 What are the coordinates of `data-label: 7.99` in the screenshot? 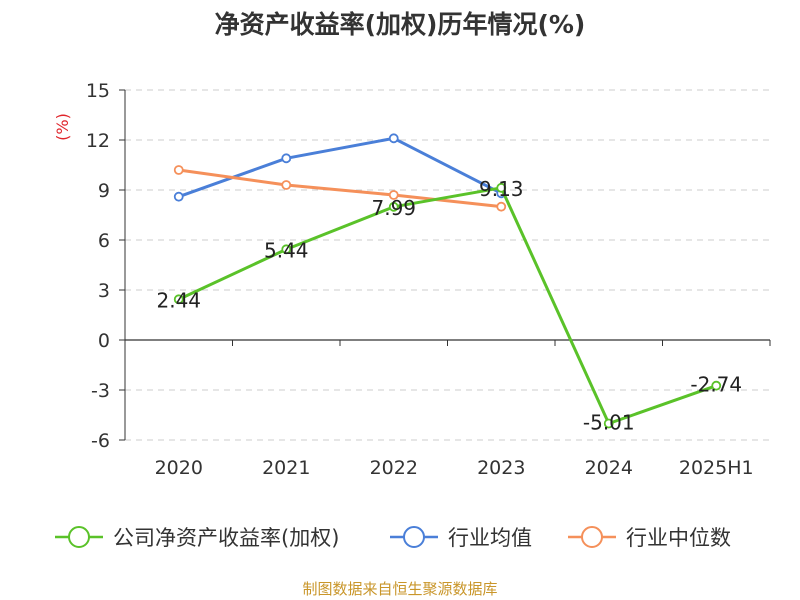 It's located at (393, 208).